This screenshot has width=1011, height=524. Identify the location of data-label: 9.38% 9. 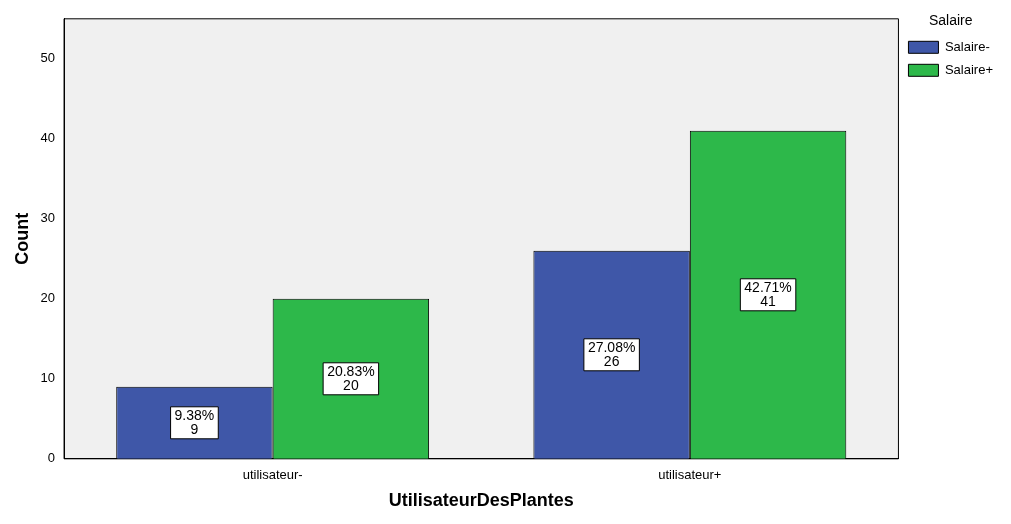
(194, 421).